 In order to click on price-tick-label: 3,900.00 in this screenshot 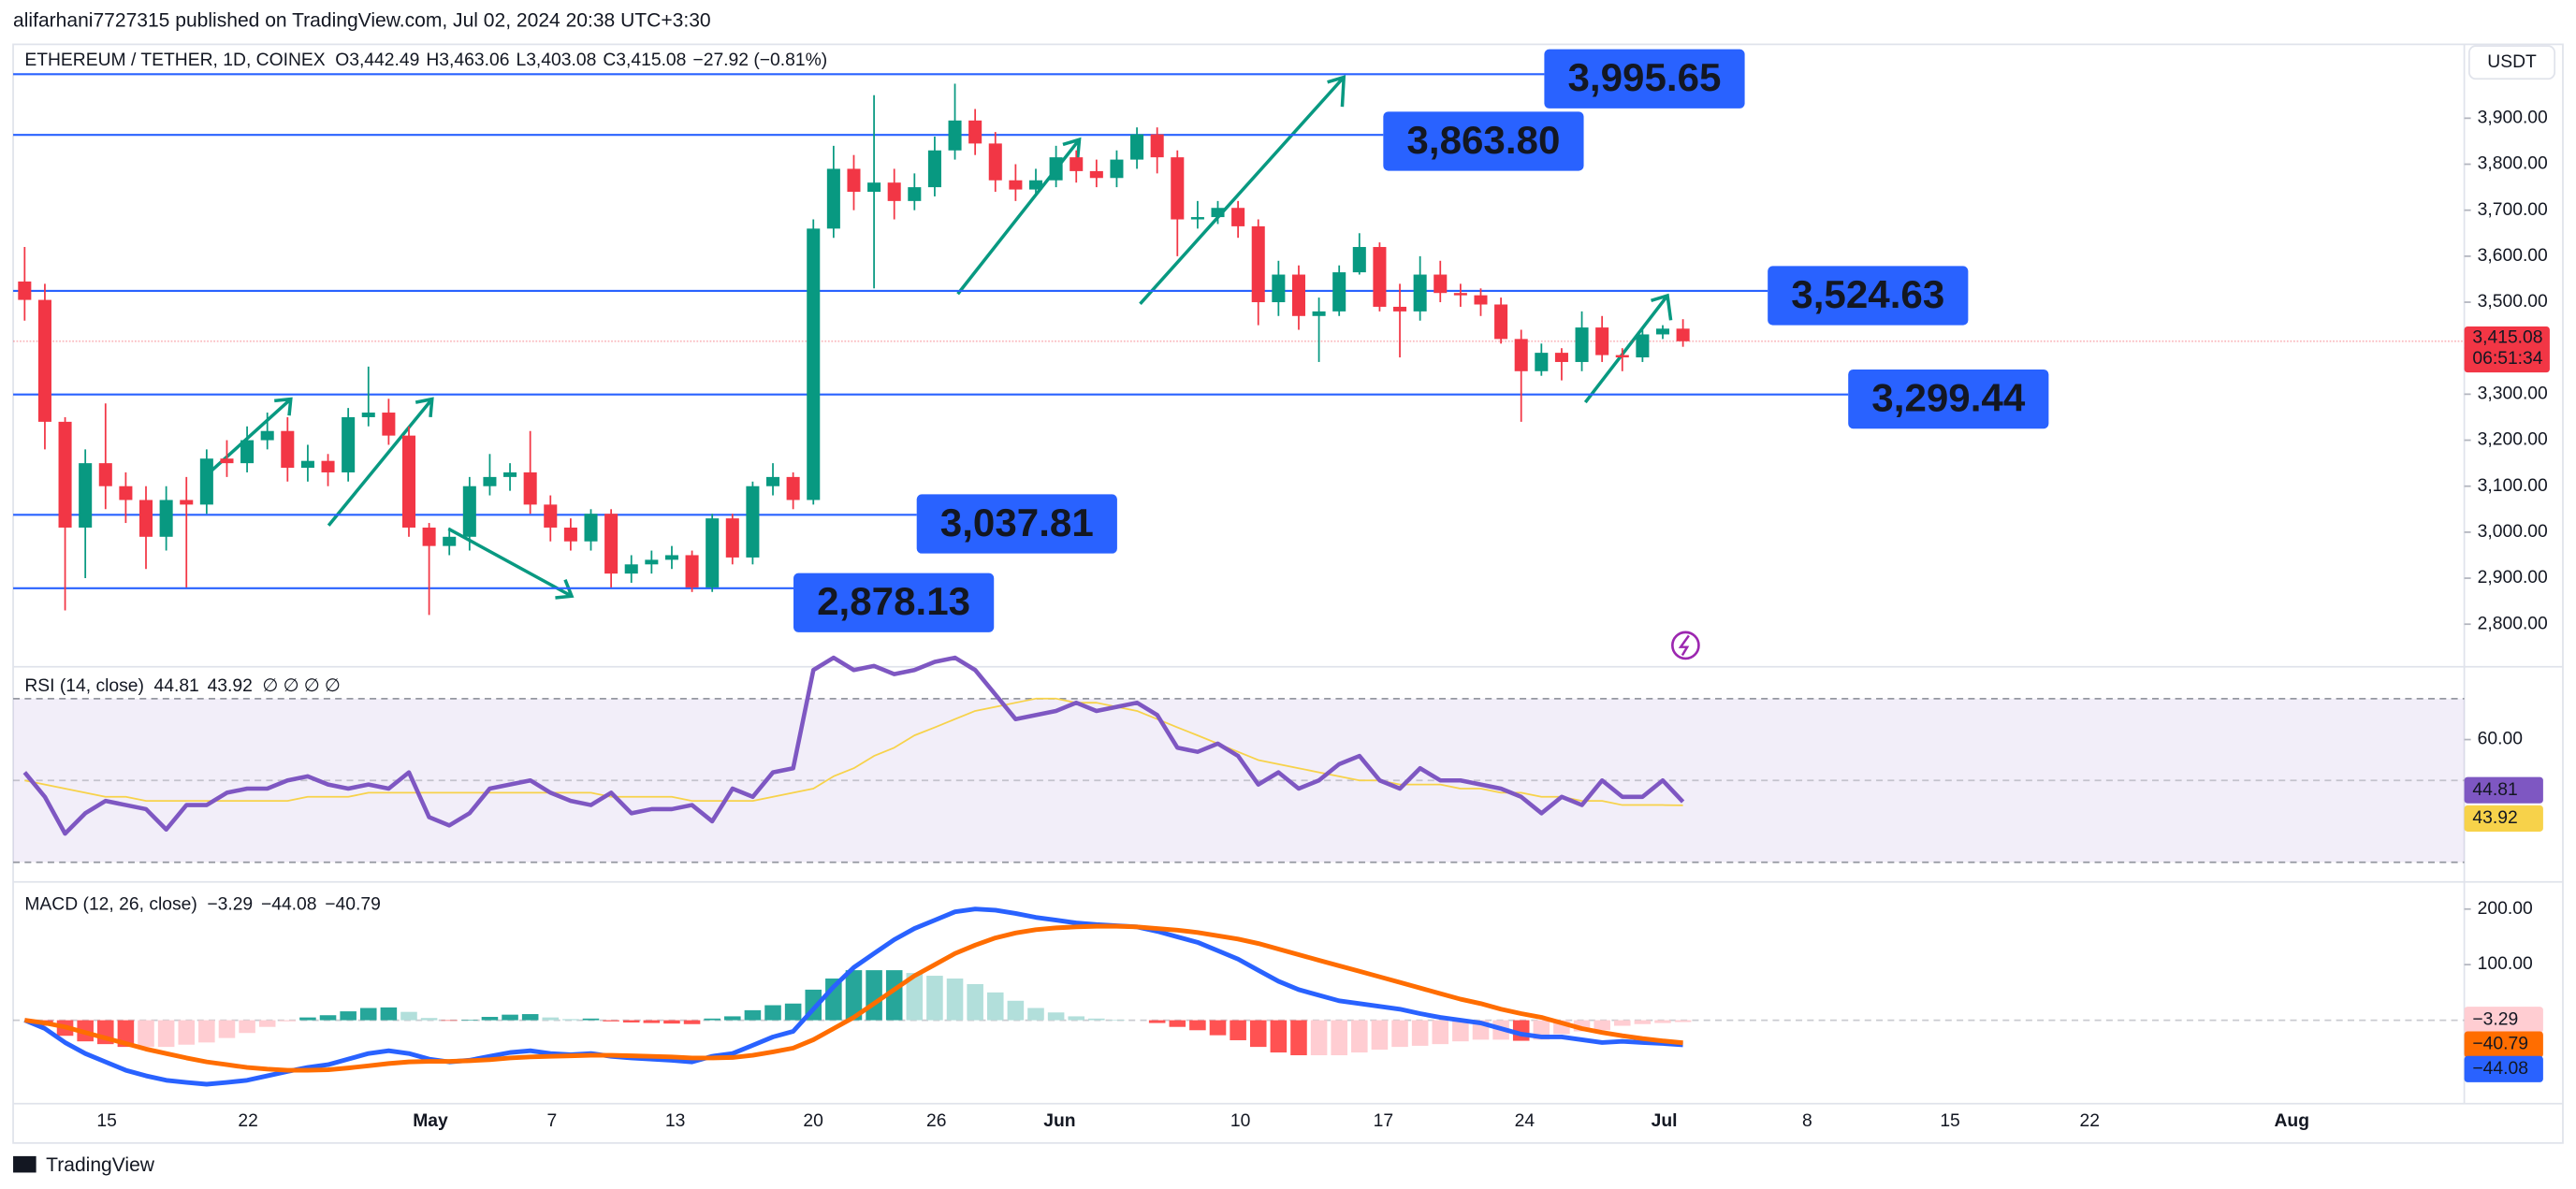, I will do `click(2513, 117)`.